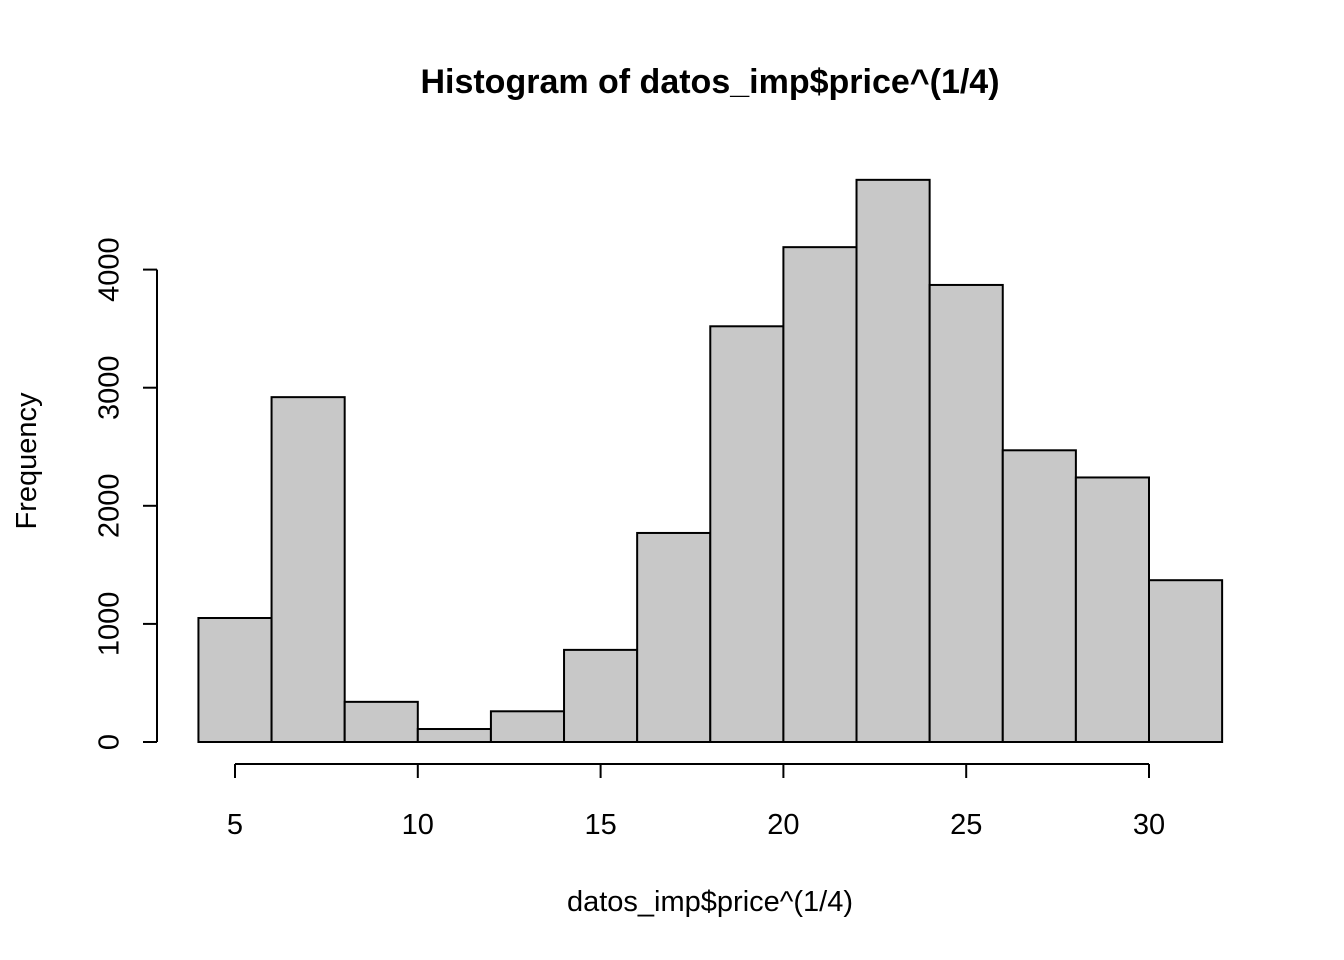 The width and height of the screenshot is (1344, 960). Describe the element at coordinates (110, 624) in the screenshot. I see `y-tick-label-1000: 1000` at that location.